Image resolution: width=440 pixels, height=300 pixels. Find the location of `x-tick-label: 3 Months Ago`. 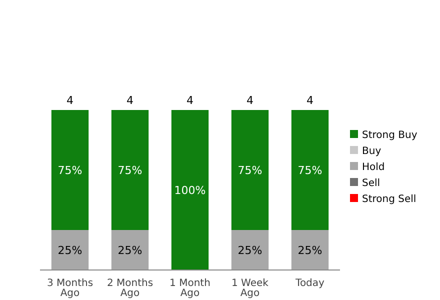

x-tick-label: 3 Months Ago is located at coordinates (70, 288).